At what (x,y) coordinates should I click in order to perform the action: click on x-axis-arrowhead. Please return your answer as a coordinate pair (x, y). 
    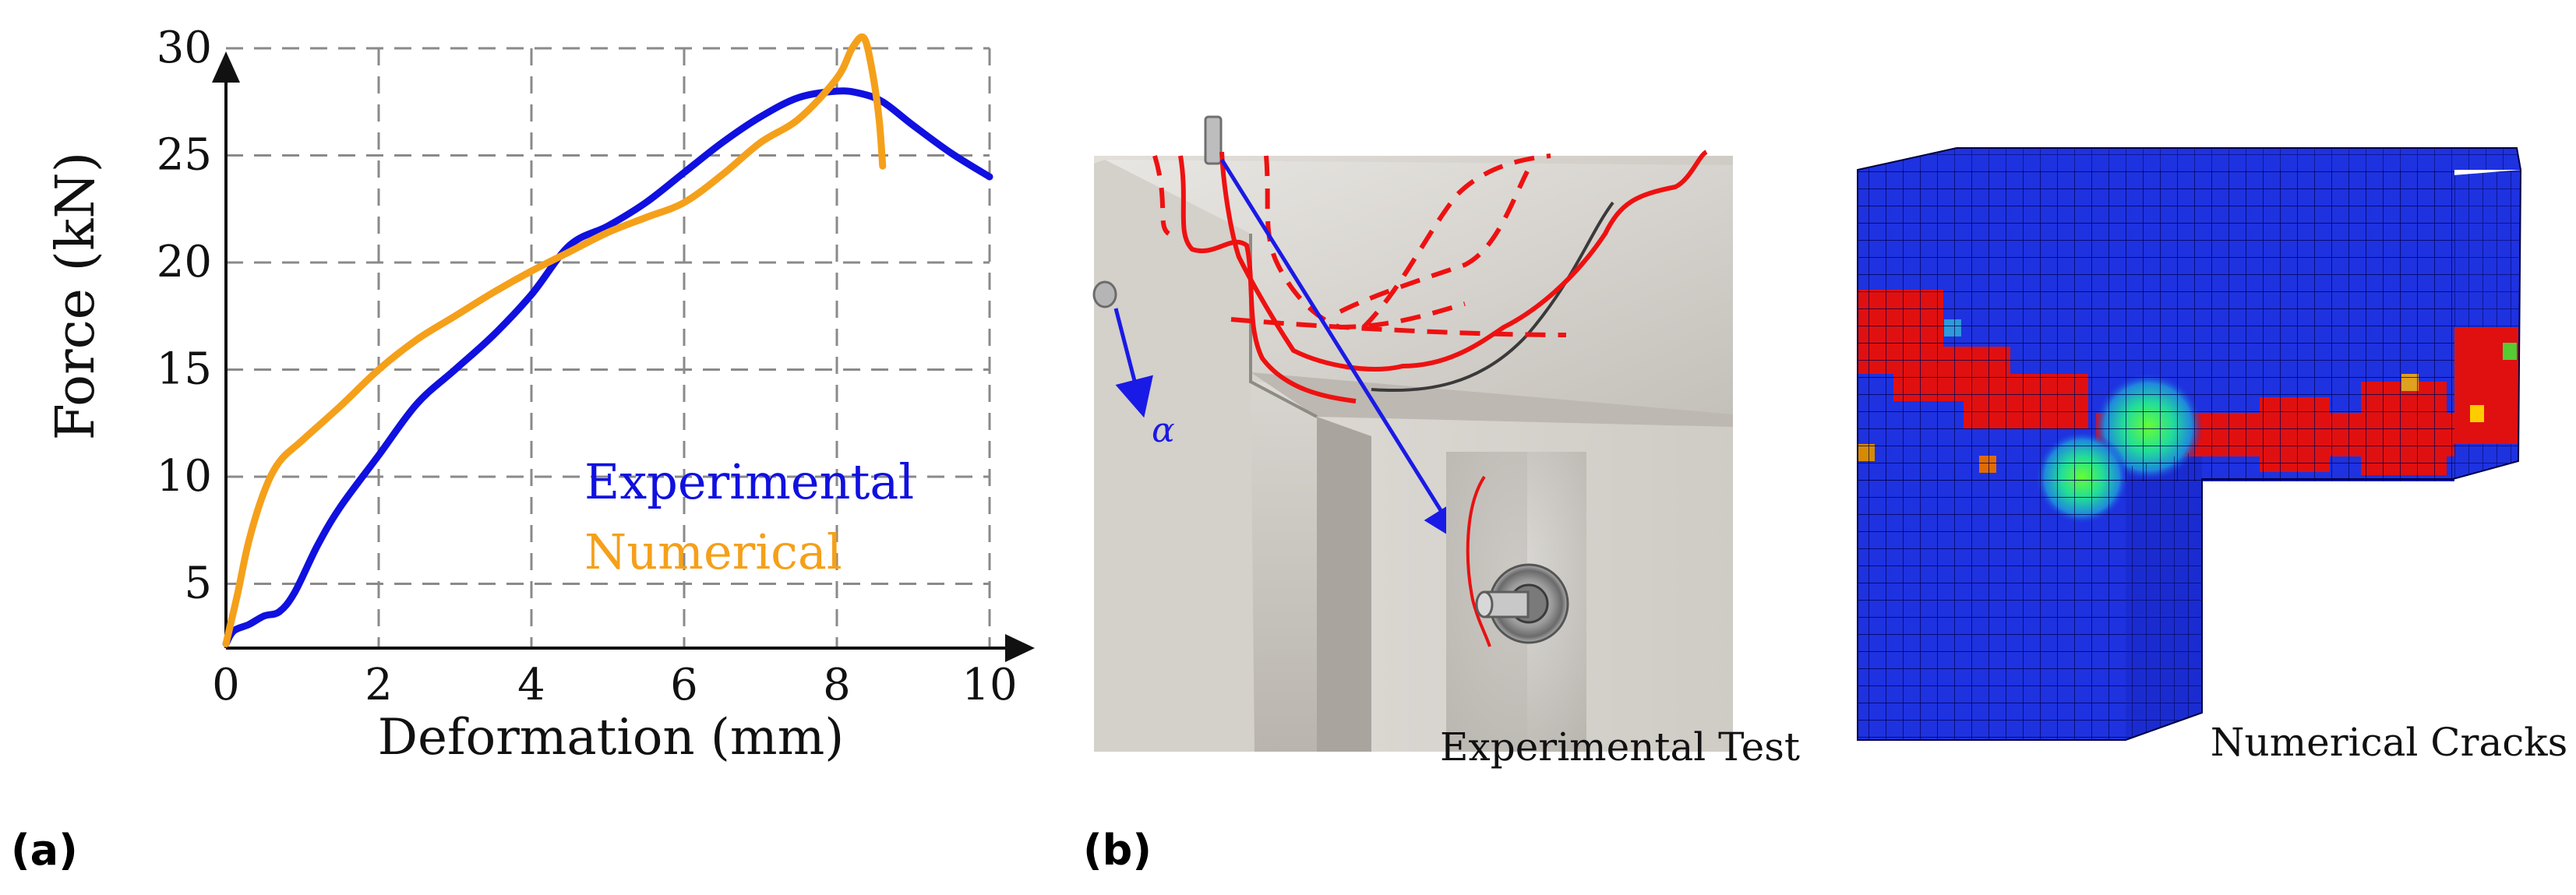
    Looking at the image, I should click on (1020, 648).